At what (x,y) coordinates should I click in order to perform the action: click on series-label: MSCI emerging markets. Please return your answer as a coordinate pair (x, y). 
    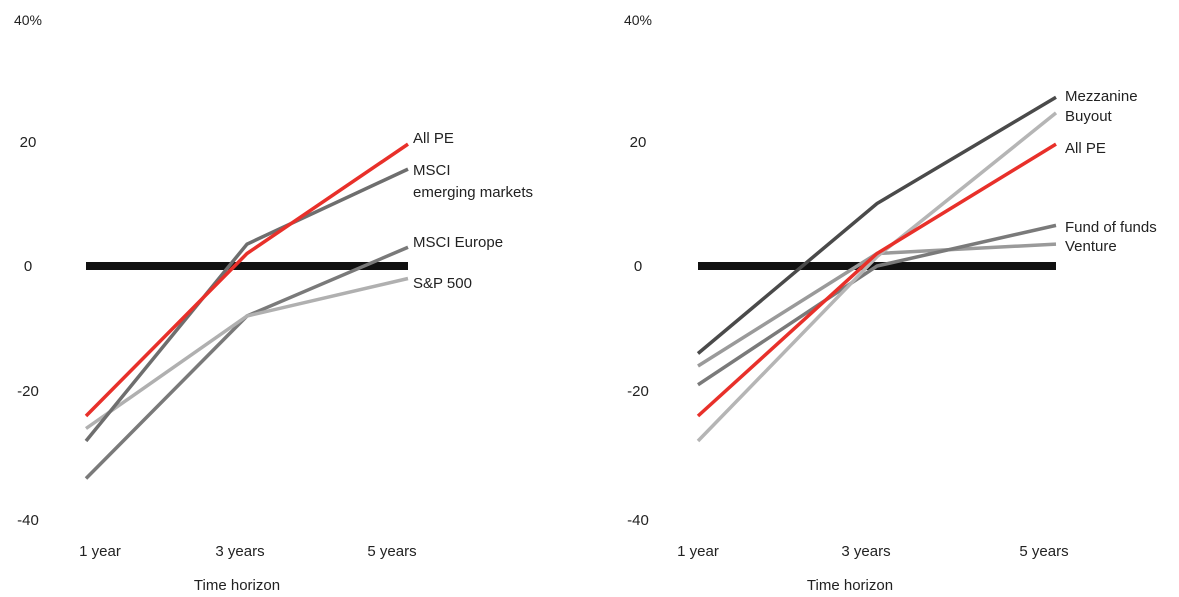
    Looking at the image, I should click on (473, 181).